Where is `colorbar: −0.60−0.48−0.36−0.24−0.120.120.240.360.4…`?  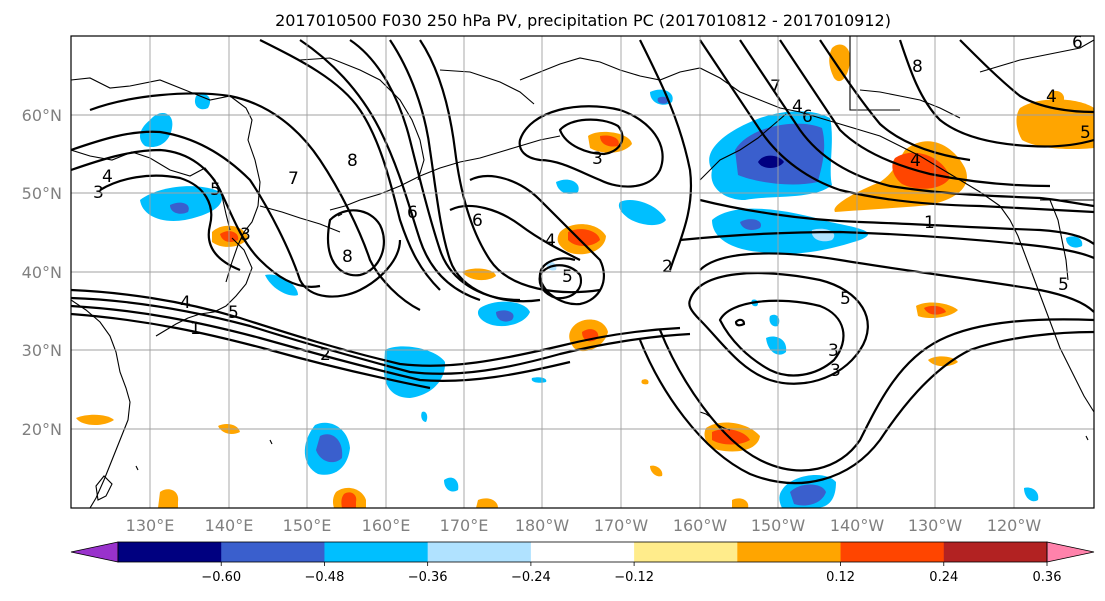
colorbar: −0.60−0.48−0.36−0.24−0.120.120.240.360.4… is located at coordinates (582, 563).